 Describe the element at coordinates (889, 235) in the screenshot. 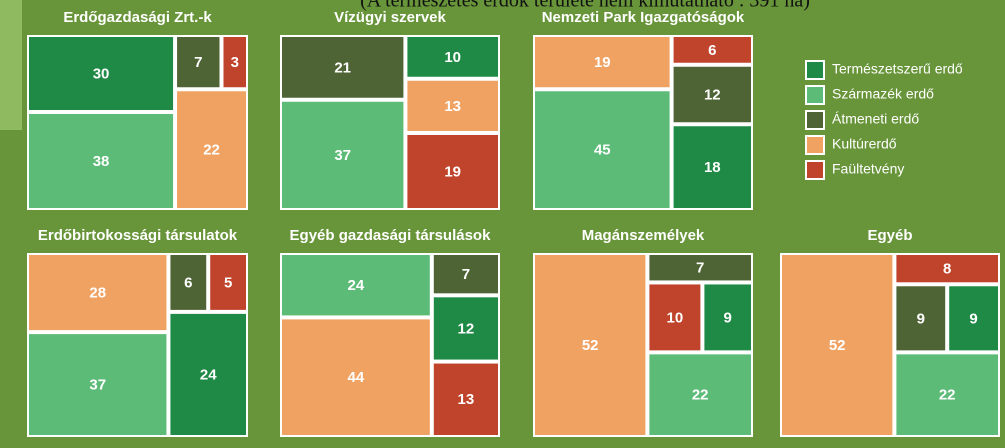

I see `chart-title: Egyéb` at that location.